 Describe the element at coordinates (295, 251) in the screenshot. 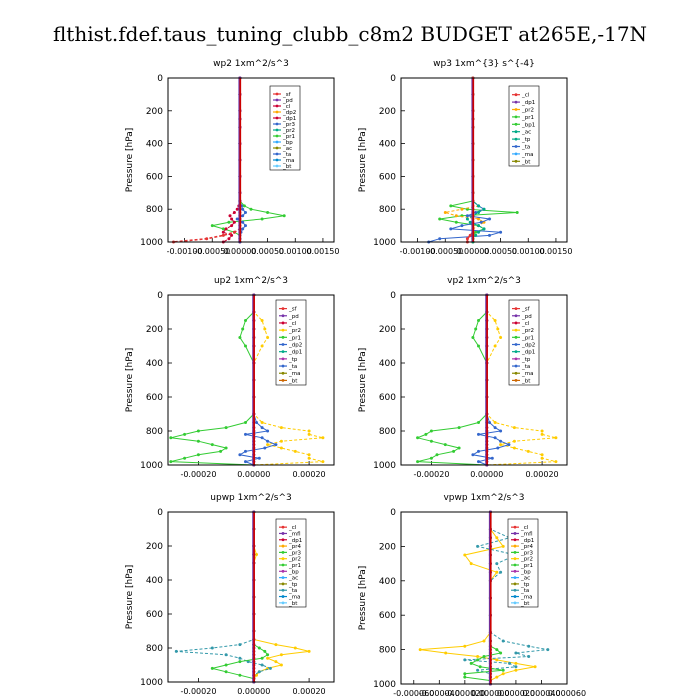

I see `x-tick-label: 0.00100` at that location.